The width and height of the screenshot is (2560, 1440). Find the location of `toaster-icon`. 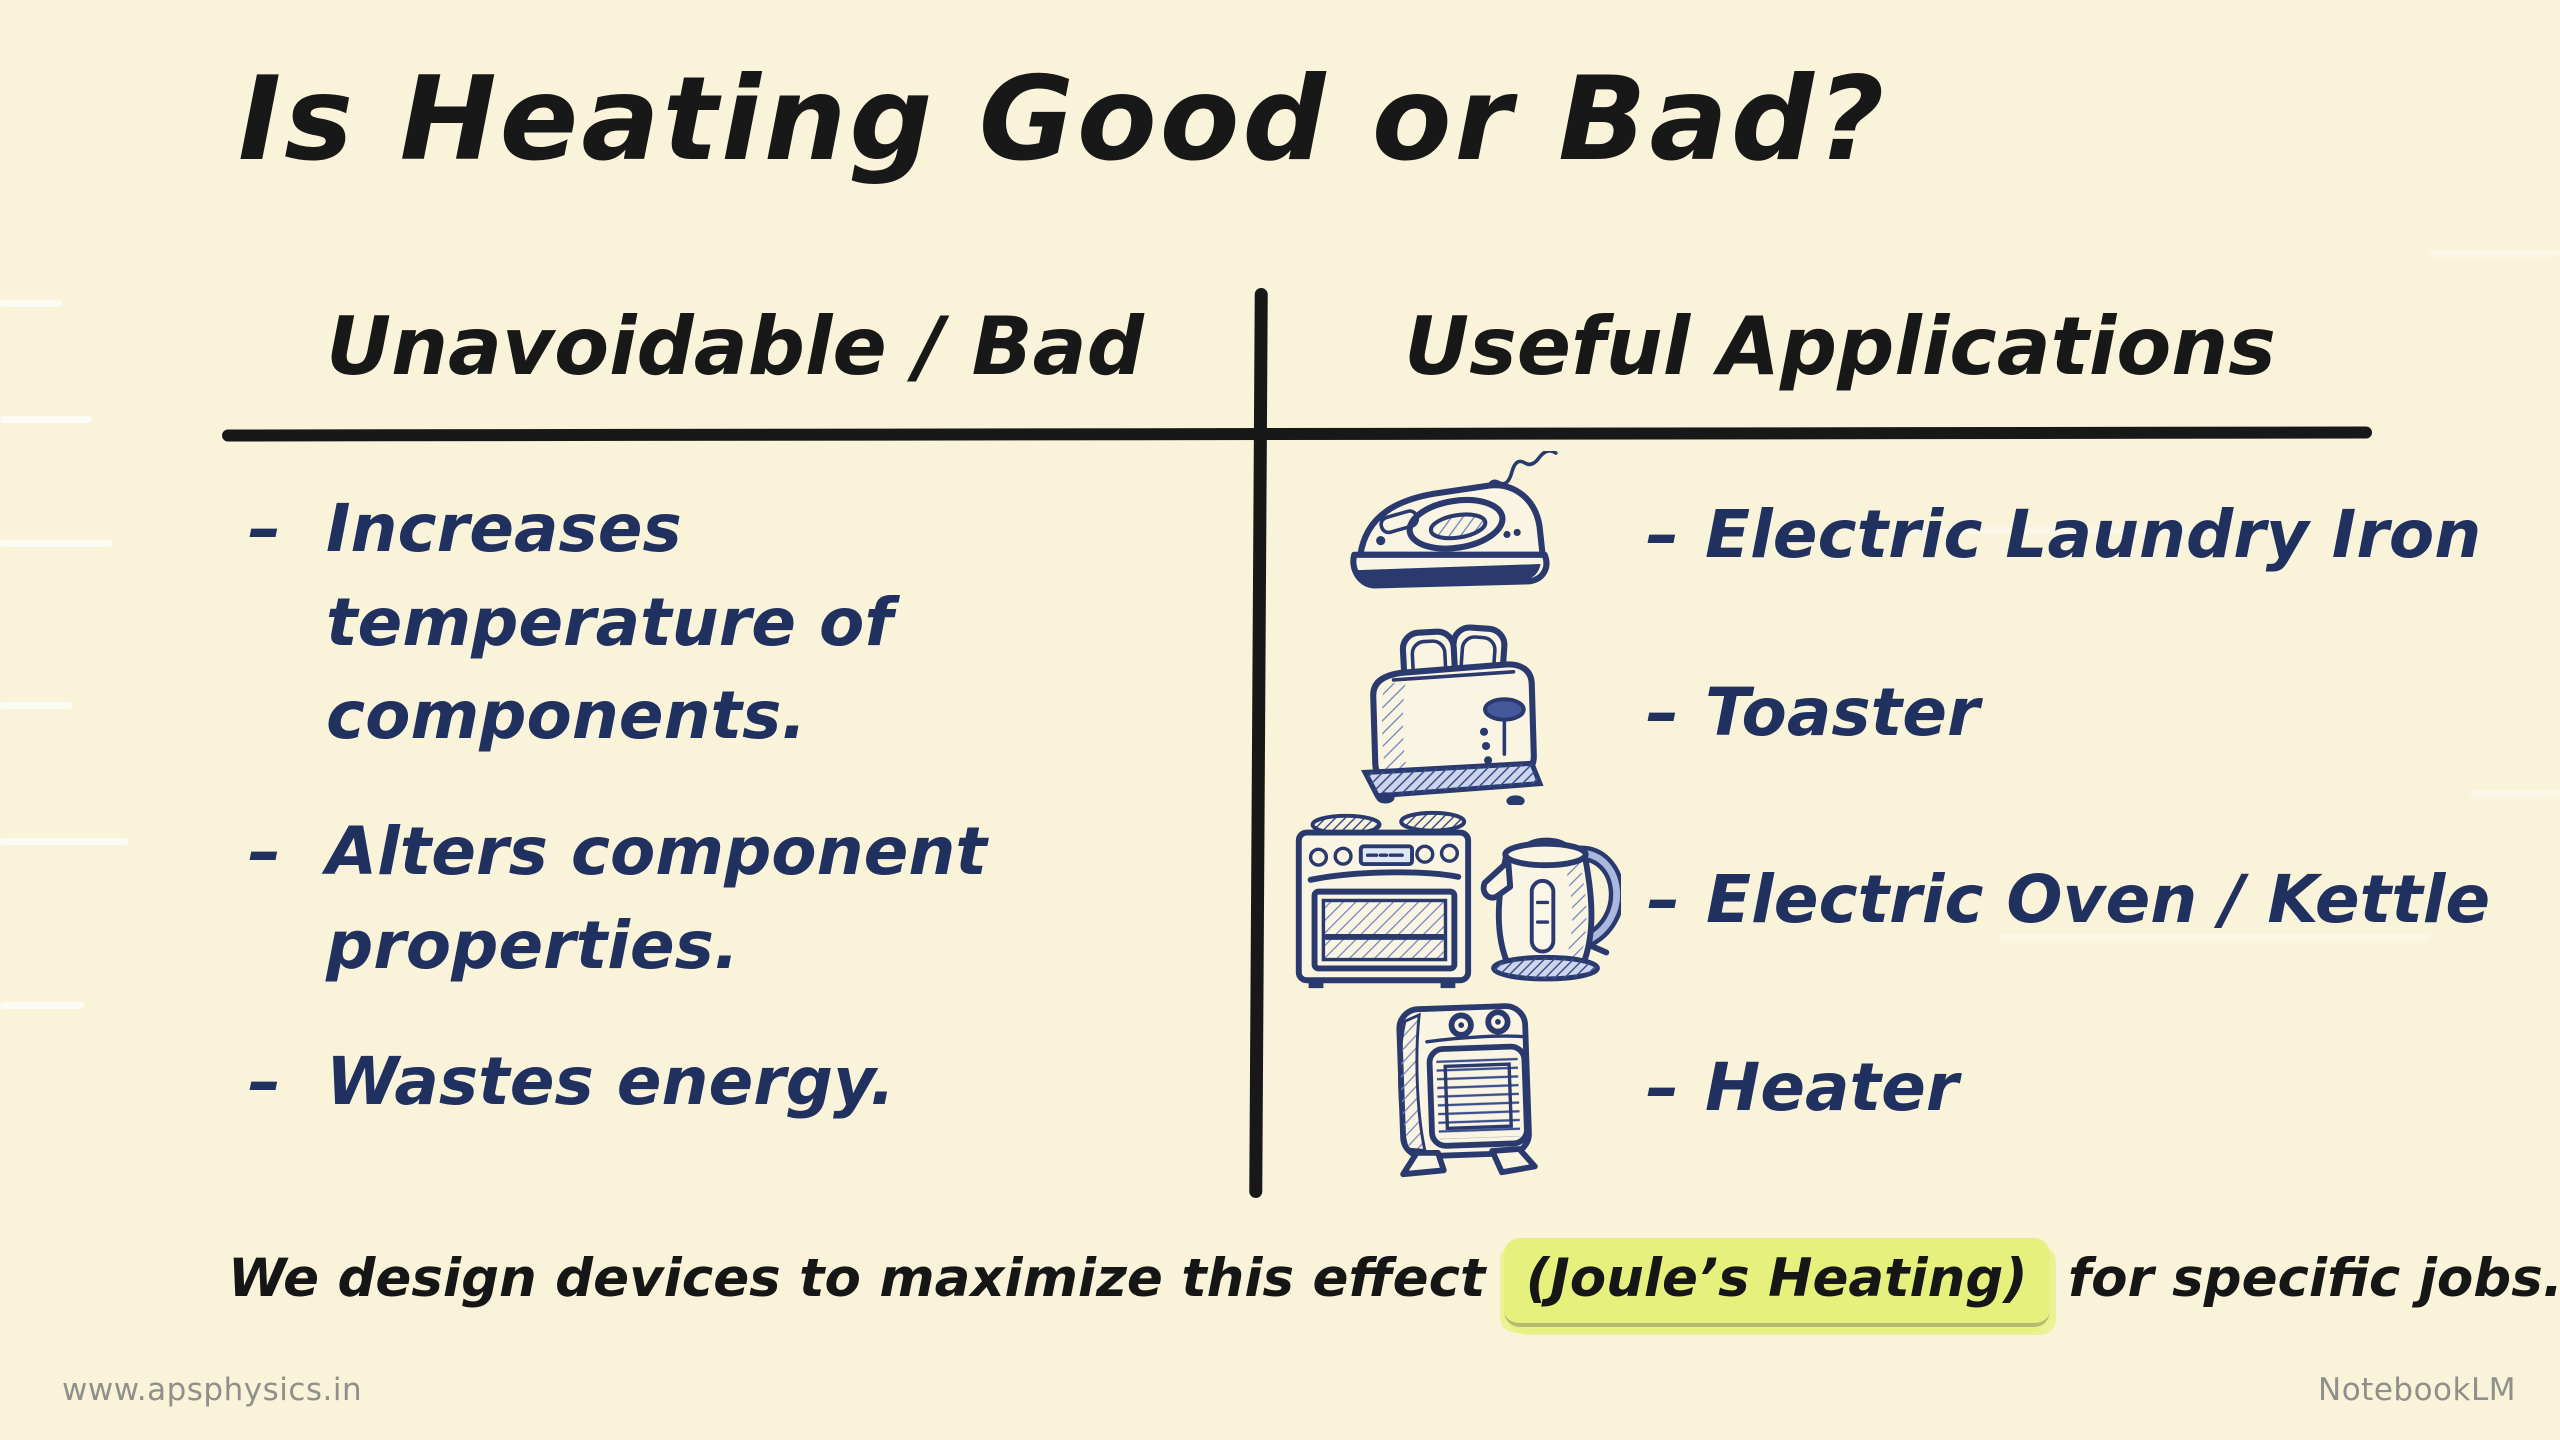

toaster-icon is located at coordinates (1452, 714).